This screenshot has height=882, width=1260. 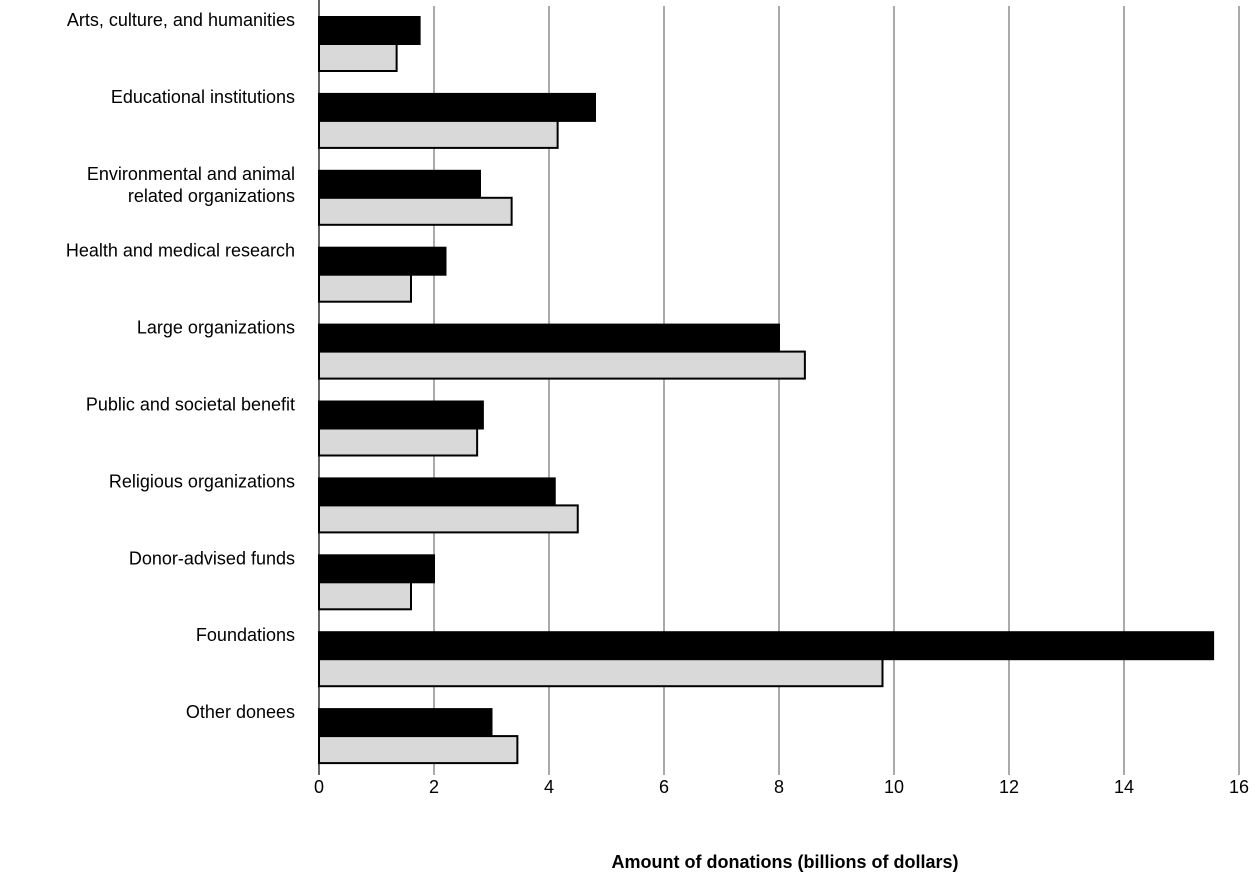 I want to click on x-tick-label-12: 12, so click(x=1009, y=787).